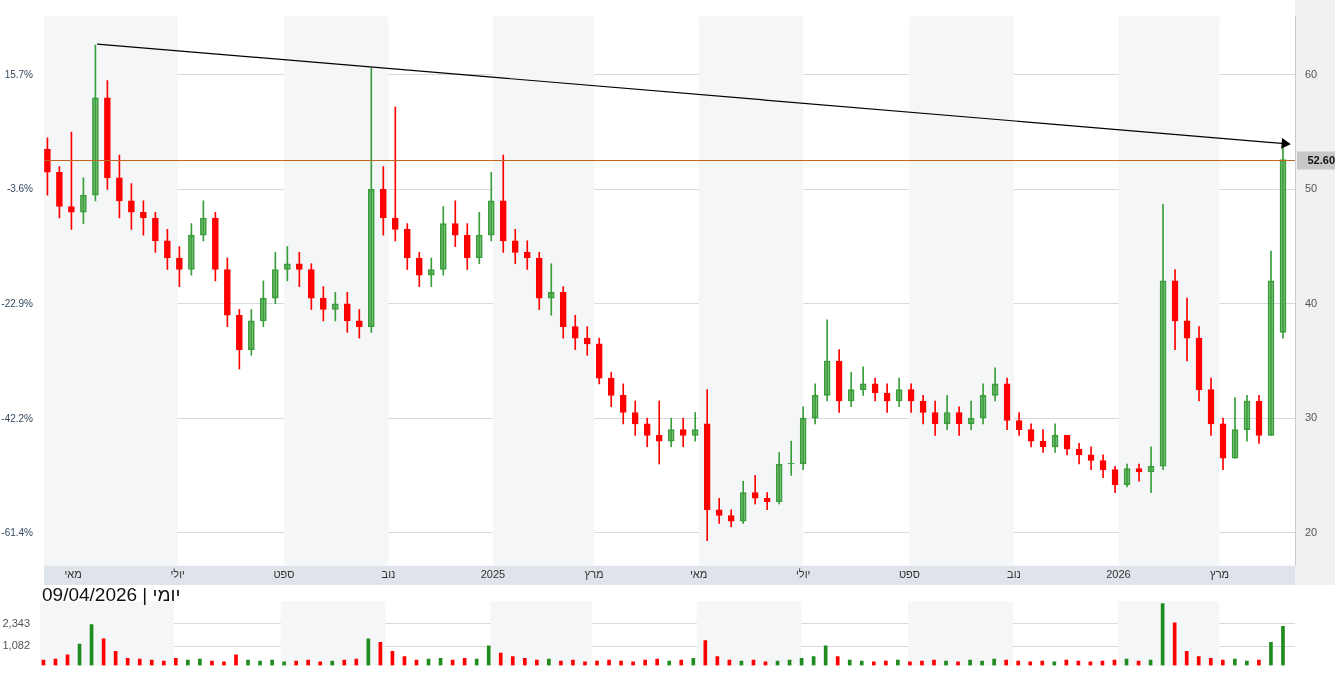 This screenshot has width=1335, height=682. Describe the element at coordinates (17, 418) in the screenshot. I see `y2-tick-label: -42.2%` at that location.